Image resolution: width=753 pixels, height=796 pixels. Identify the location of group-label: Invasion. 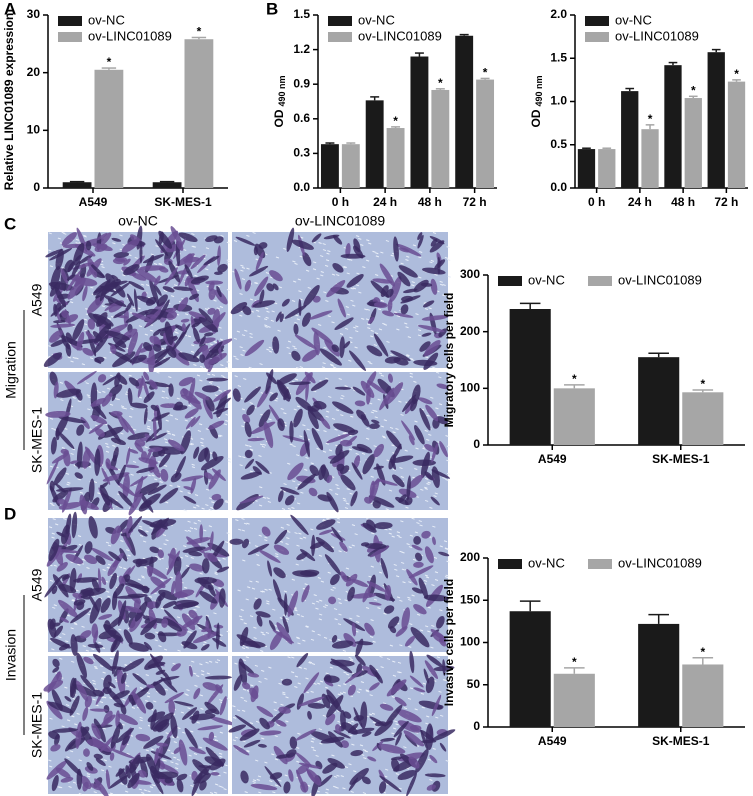
(11, 655).